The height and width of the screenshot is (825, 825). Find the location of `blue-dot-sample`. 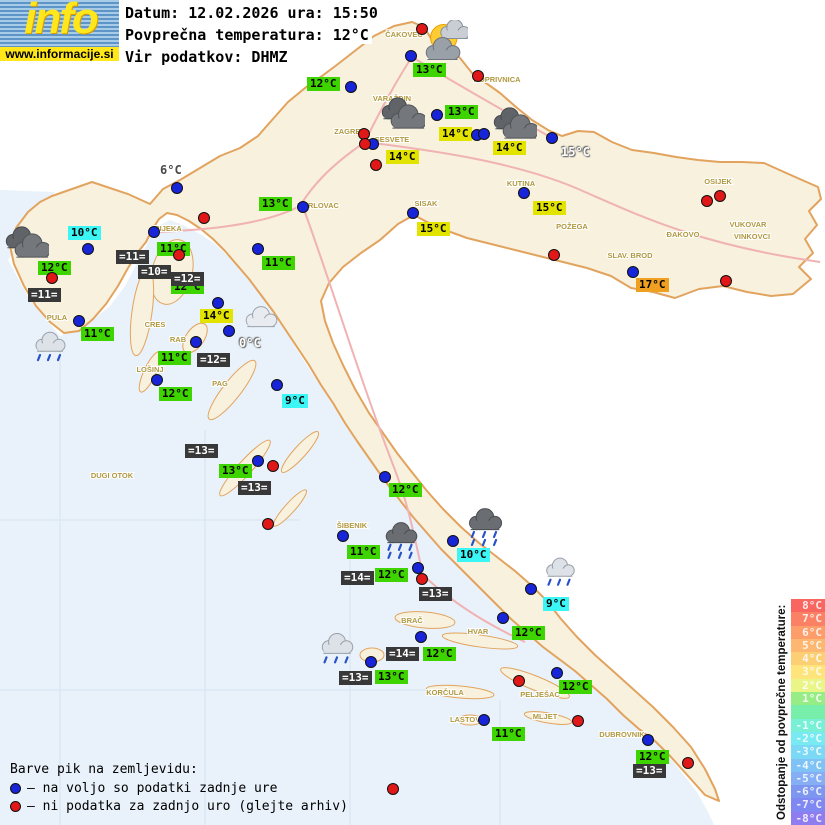

blue-dot-sample is located at coordinates (15, 788).